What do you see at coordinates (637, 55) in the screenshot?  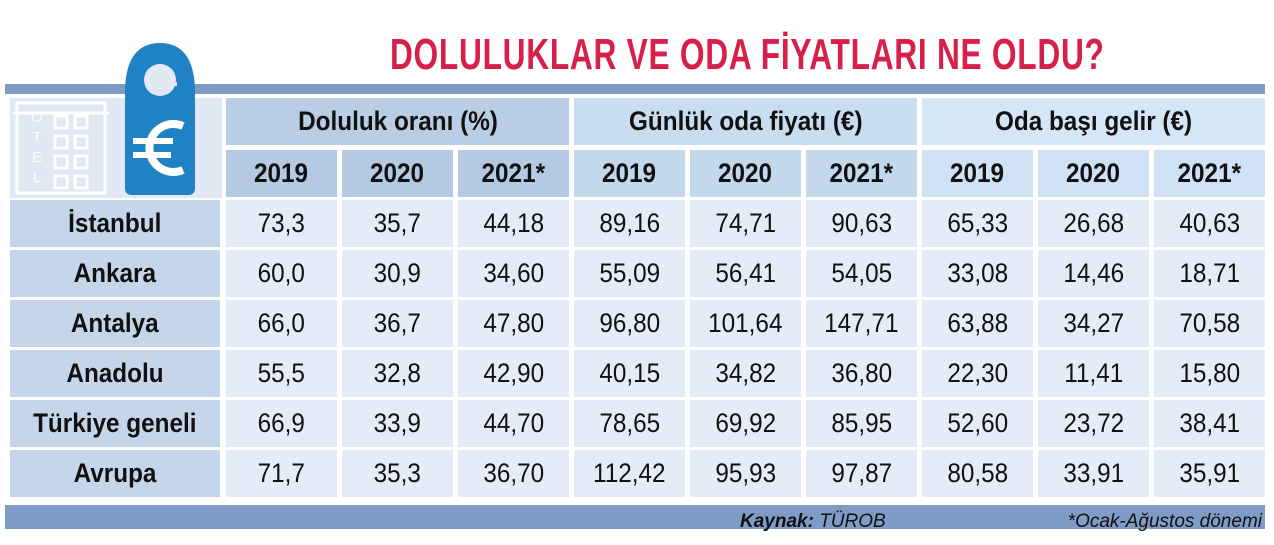 I see `title-wrap: DOLULUKLAR VE ODA FİYATLARI NE OLDU?` at bounding box center [637, 55].